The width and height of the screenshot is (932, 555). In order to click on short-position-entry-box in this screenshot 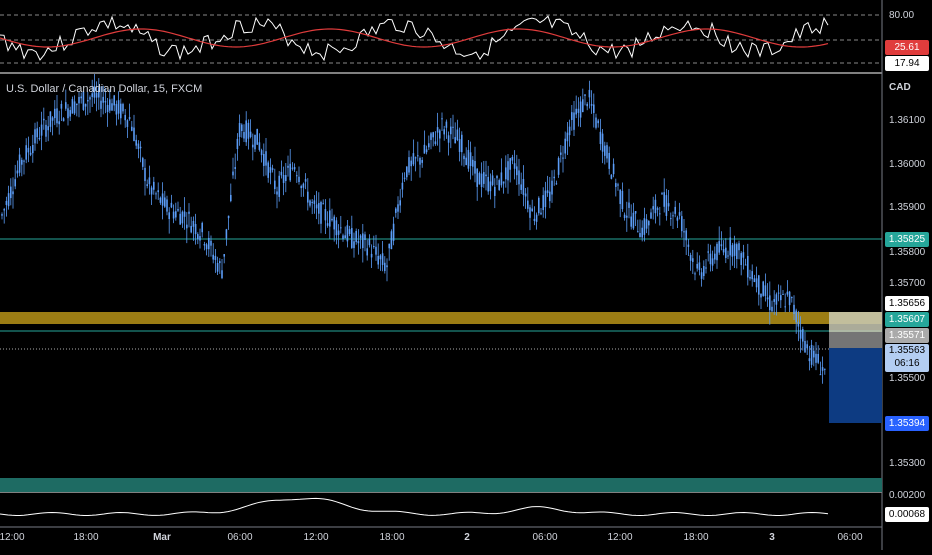, I will do `click(855, 340)`.